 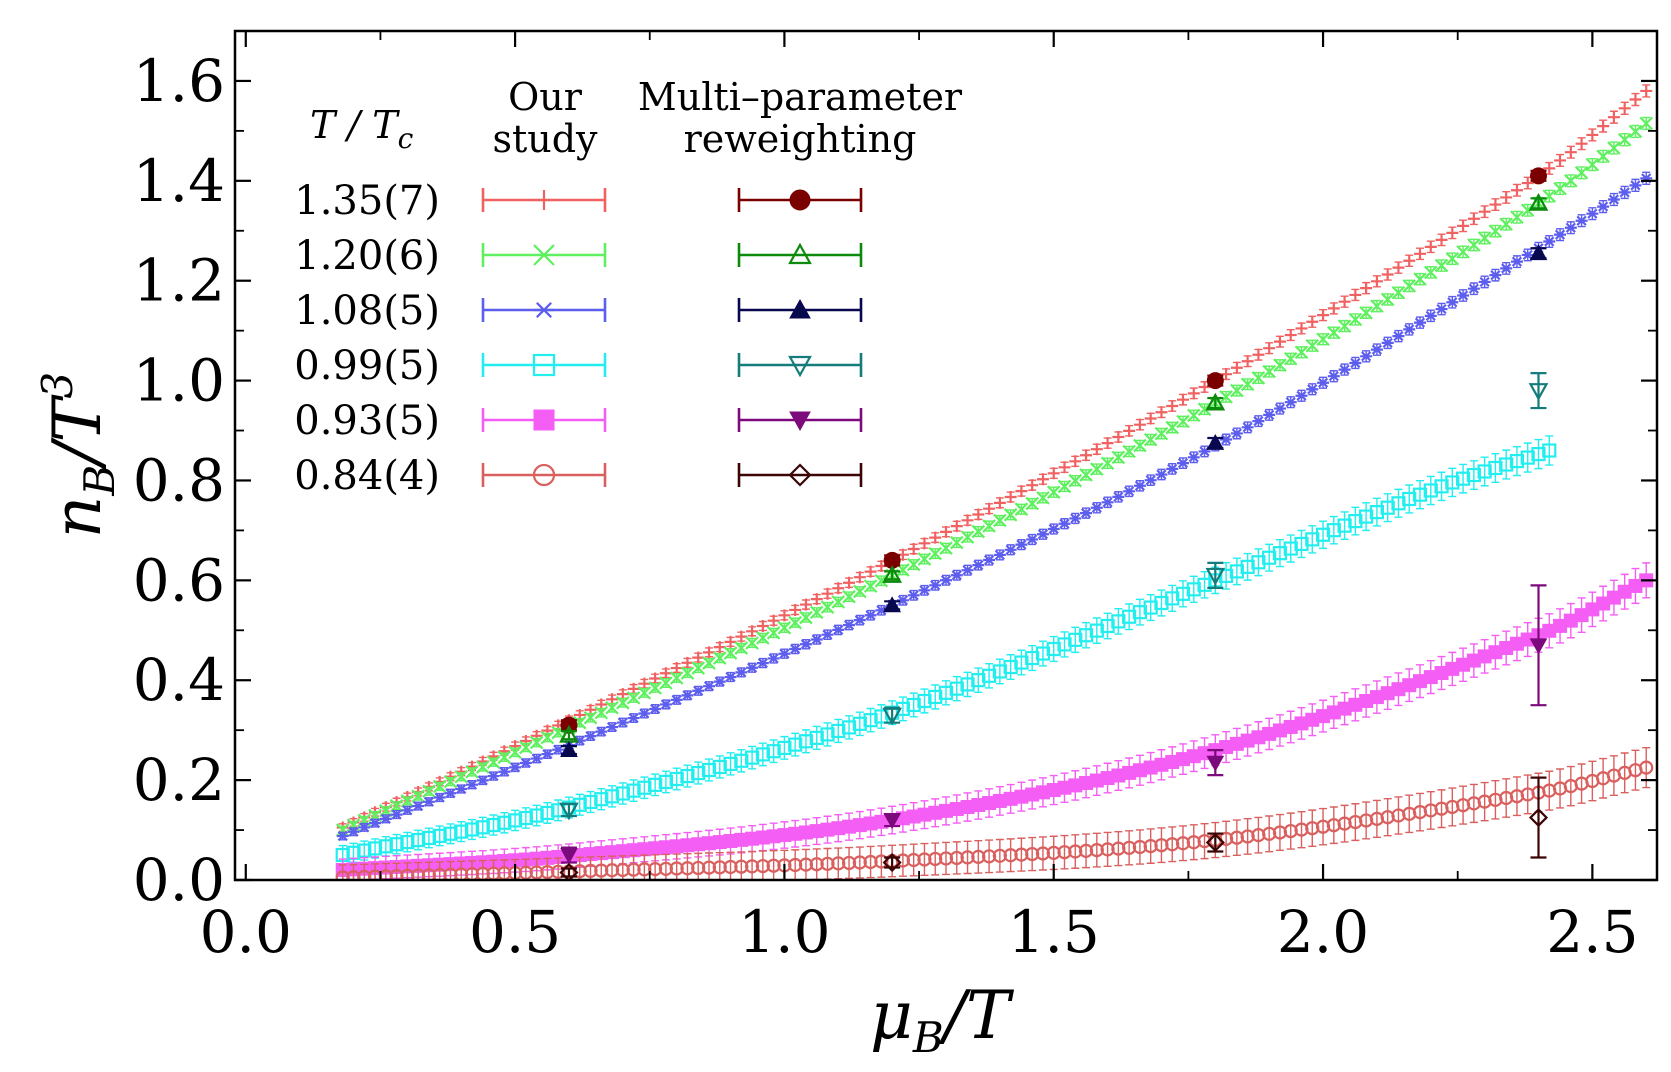 What do you see at coordinates (179, 680) in the screenshot?
I see `y-tick-label: 0.4` at bounding box center [179, 680].